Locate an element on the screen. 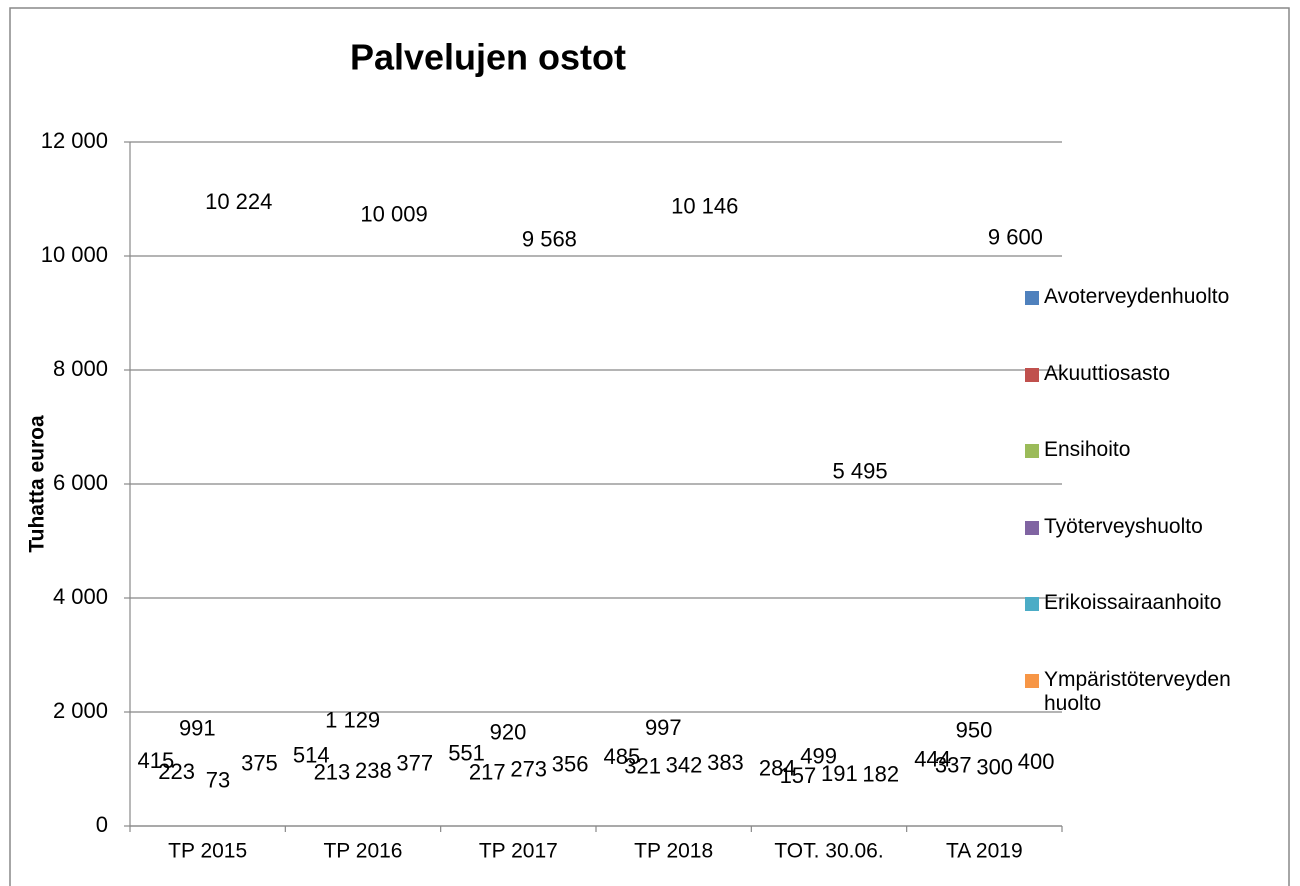 This screenshot has width=1300, height=886. legend-item: Erikoissairaanhoito is located at coordinates (1156, 629).